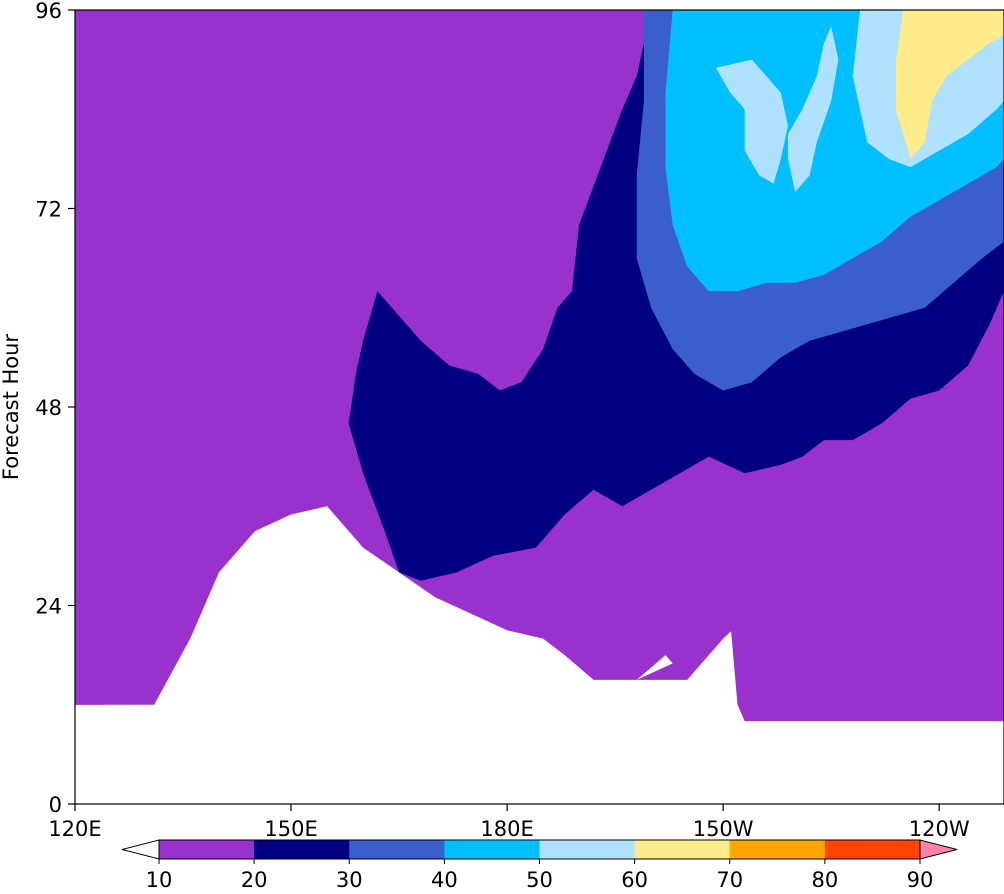 This screenshot has width=1004, height=894. What do you see at coordinates (55, 805) in the screenshot?
I see `y-tick-label: 0` at bounding box center [55, 805].